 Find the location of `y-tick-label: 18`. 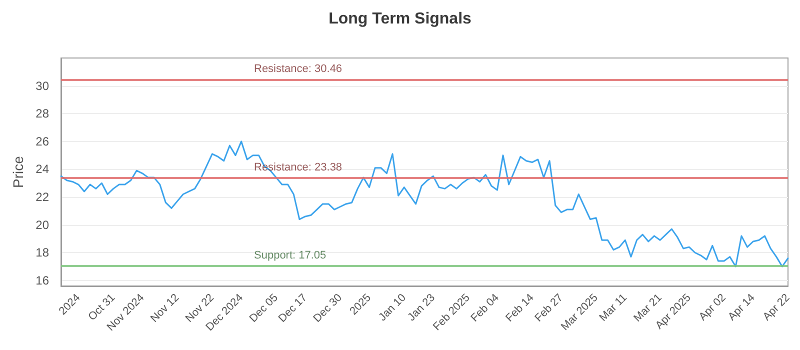

y-tick-label: 18 is located at coordinates (43, 253).